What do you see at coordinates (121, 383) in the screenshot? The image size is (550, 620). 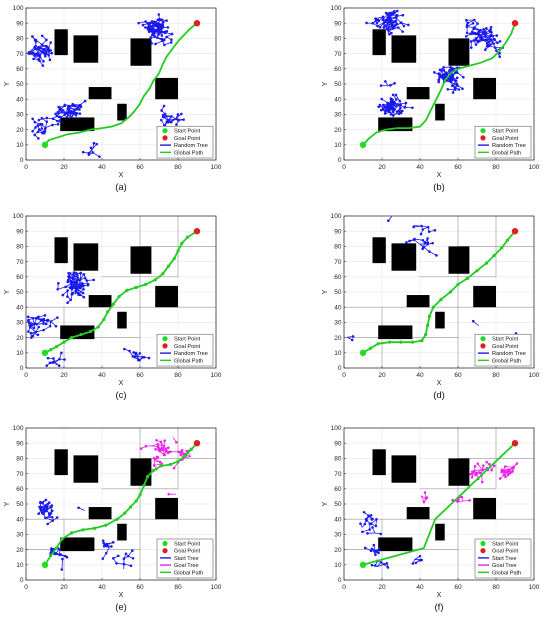 I see `x-axis-label: X` at bounding box center [121, 383].